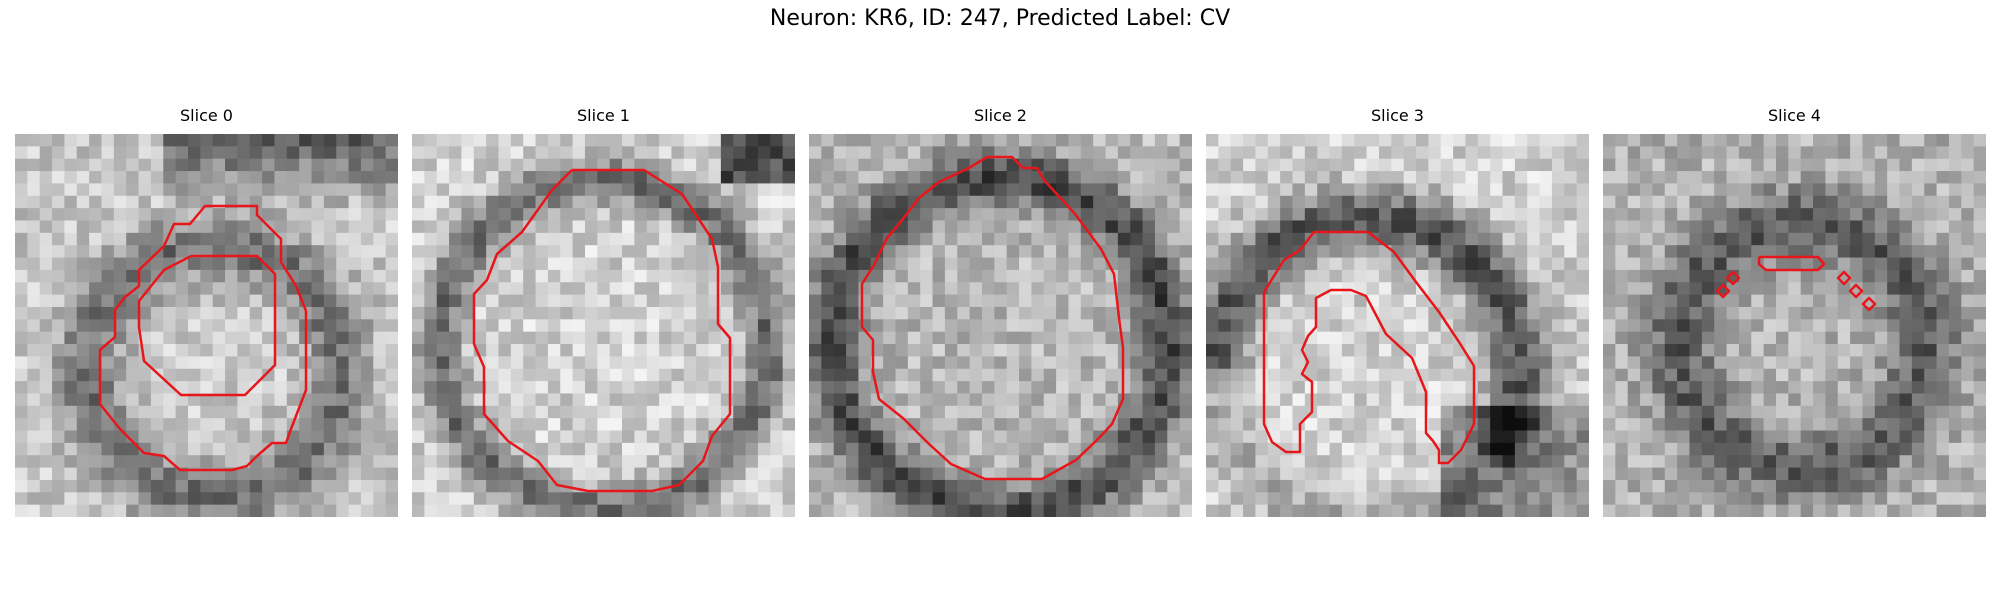 Image resolution: width=2000 pixels, height=600 pixels. I want to click on slice-0-outer-contour, so click(203, 338).